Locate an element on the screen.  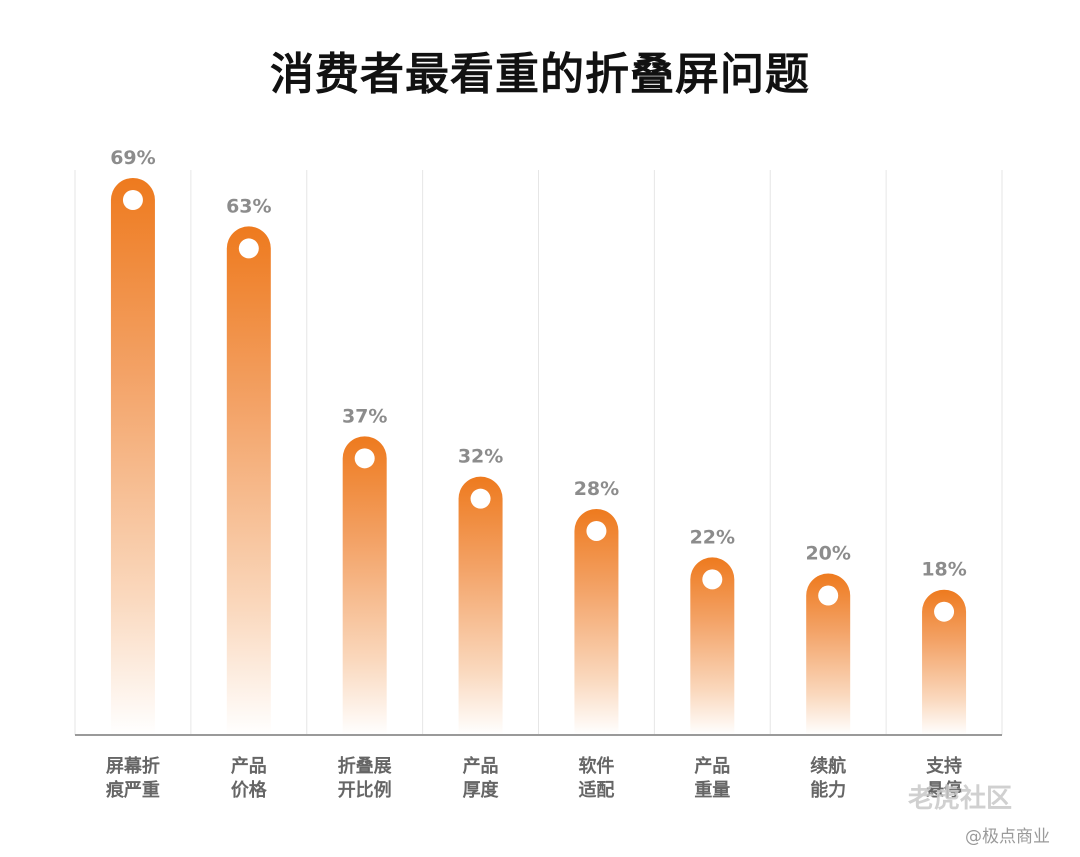
category-label: 厚度 is located at coordinates (481, 790).